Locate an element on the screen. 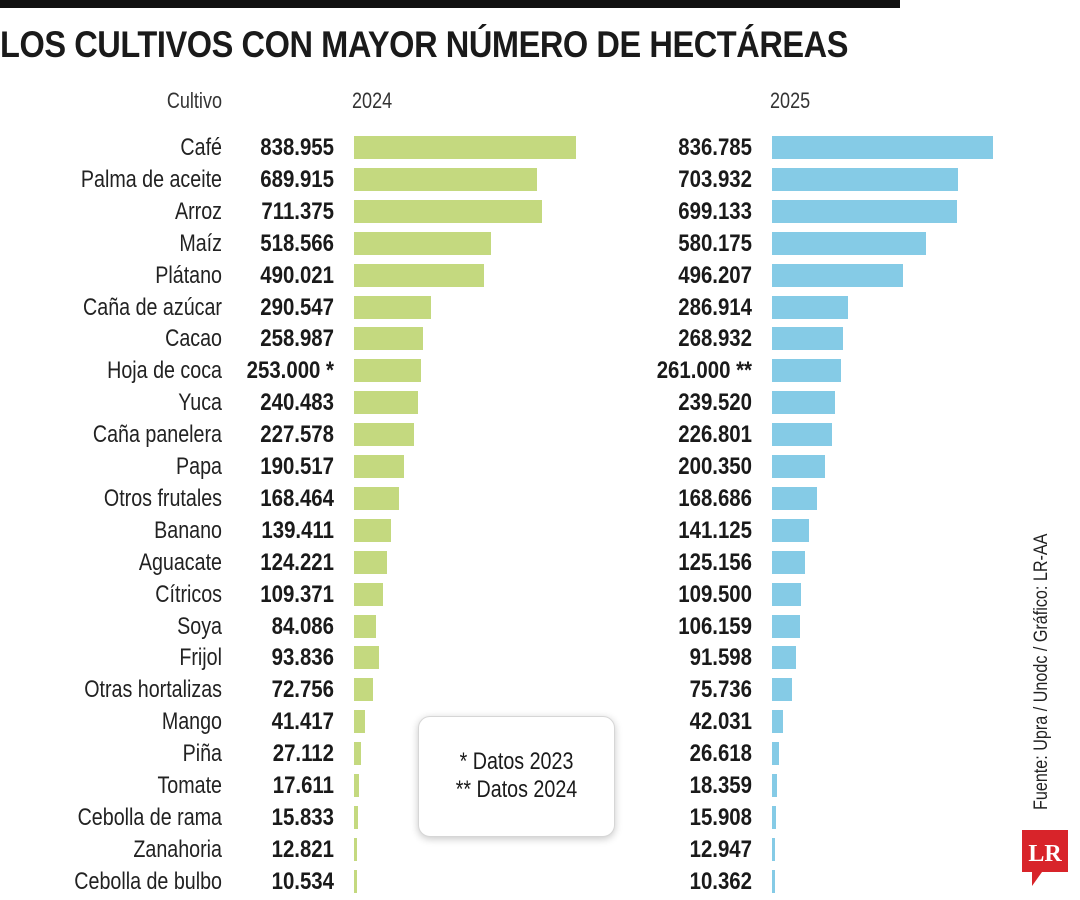 The width and height of the screenshot is (1080, 900). bar-2025-citricos is located at coordinates (786, 594).